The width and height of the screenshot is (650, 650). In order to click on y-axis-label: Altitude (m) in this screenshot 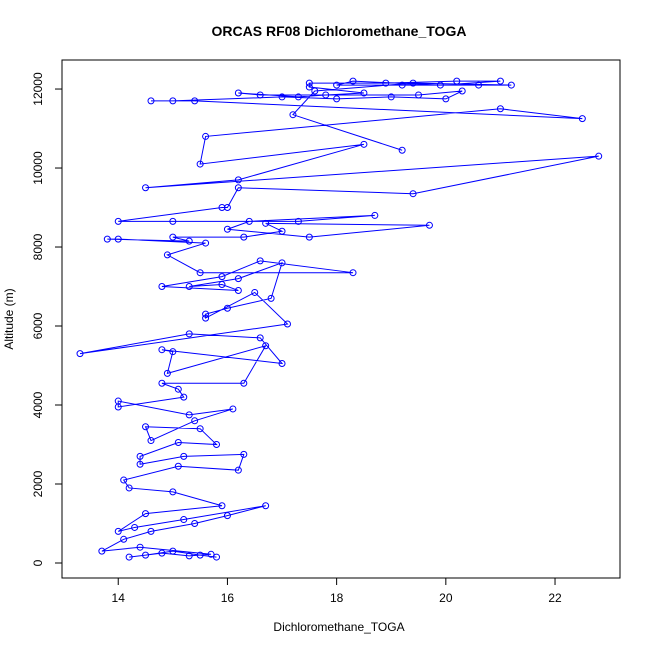, I will do `click(9, 318)`.